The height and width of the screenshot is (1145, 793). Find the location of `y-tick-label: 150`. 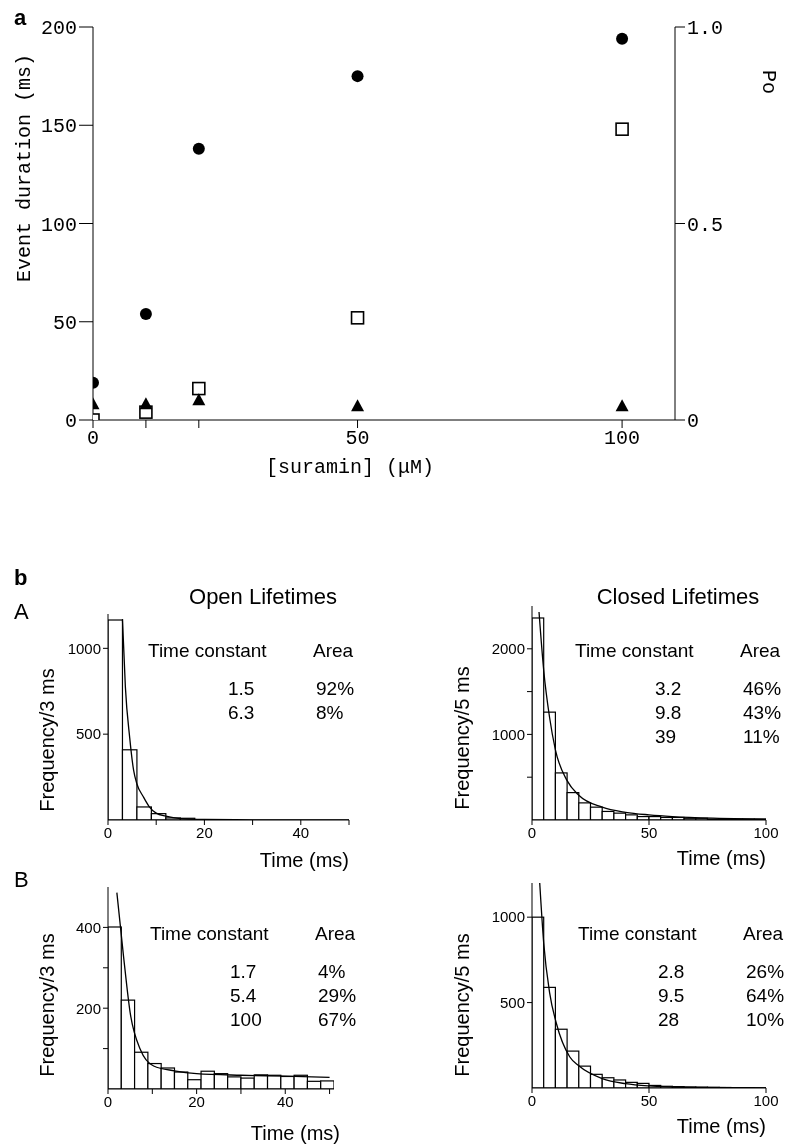

y-tick-label: 150 is located at coordinates (58, 127).